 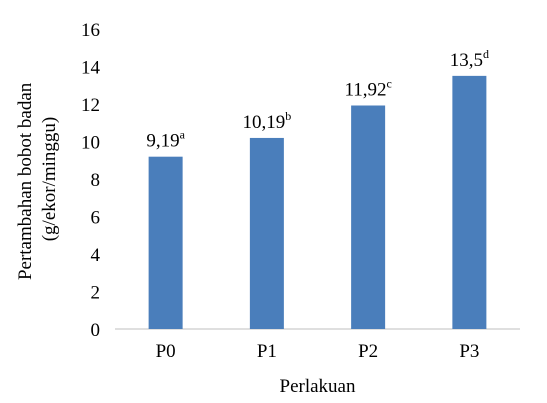 What do you see at coordinates (91, 68) in the screenshot?
I see `y-tick-label: 14` at bounding box center [91, 68].